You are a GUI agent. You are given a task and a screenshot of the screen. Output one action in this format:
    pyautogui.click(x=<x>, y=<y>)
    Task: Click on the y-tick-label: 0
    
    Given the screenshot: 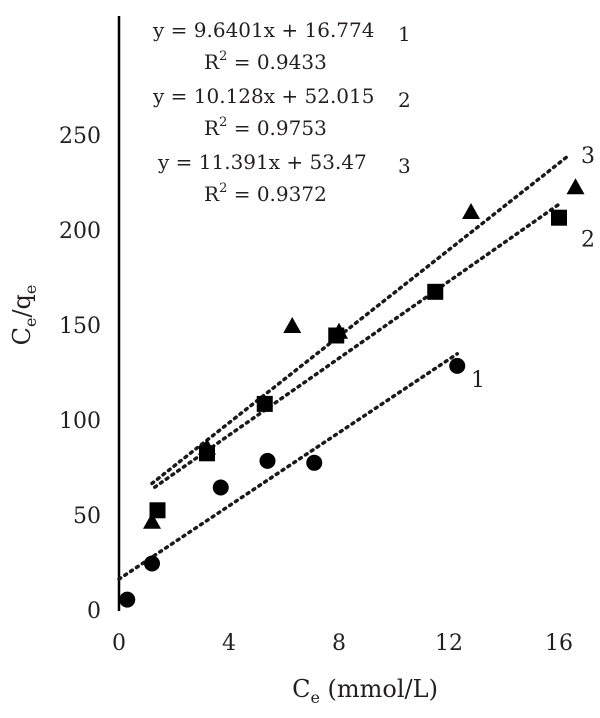 What is the action you would take?
    pyautogui.click(x=94, y=611)
    